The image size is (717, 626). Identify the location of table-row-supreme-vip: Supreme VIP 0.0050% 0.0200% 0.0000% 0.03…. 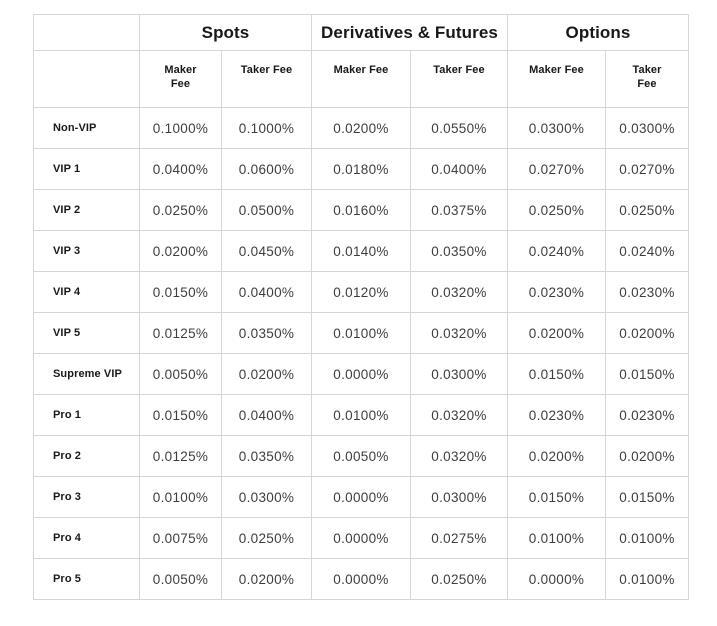
(361, 374).